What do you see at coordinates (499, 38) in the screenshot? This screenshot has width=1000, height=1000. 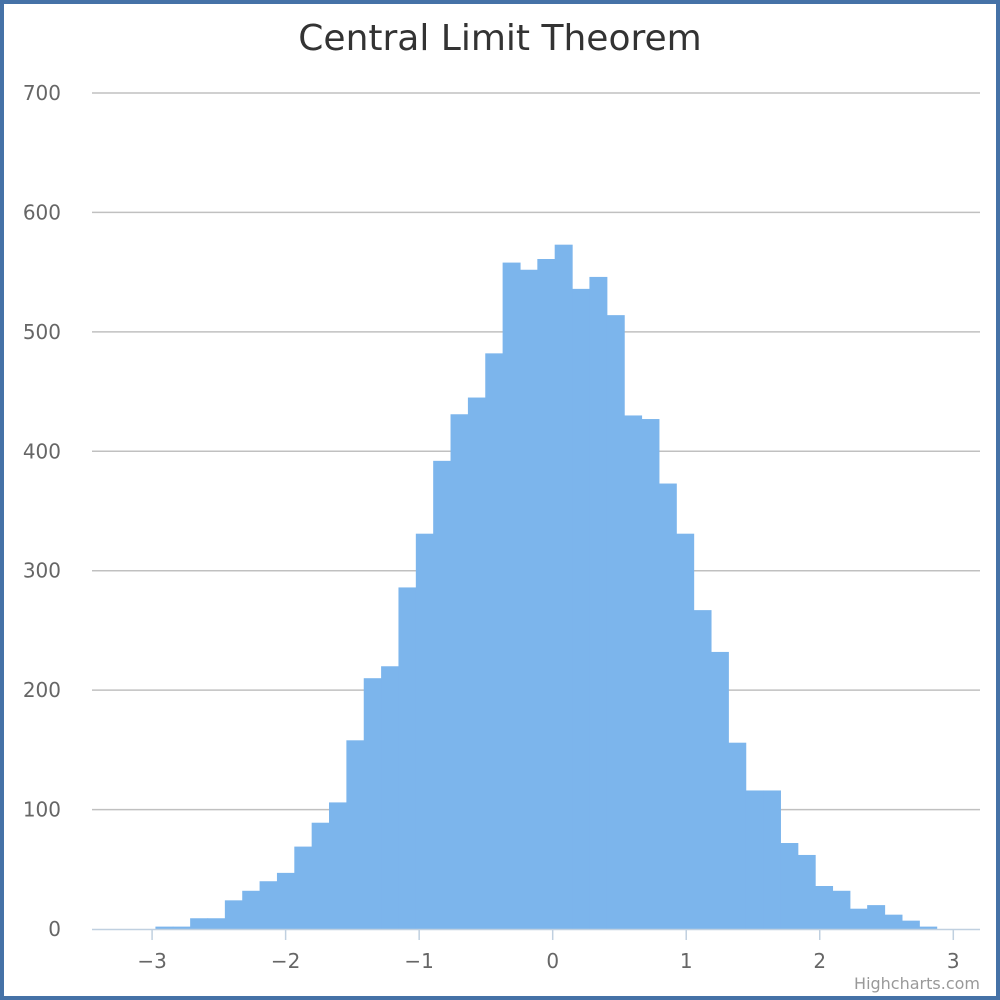 I see `chart-title: Central Limit Theorem` at bounding box center [499, 38].